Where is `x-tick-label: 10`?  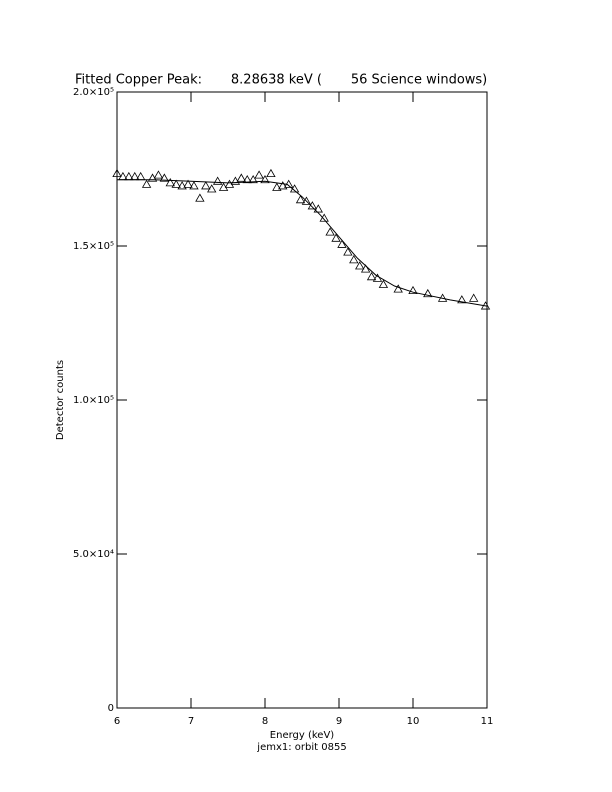
x-tick-label: 10 is located at coordinates (413, 721).